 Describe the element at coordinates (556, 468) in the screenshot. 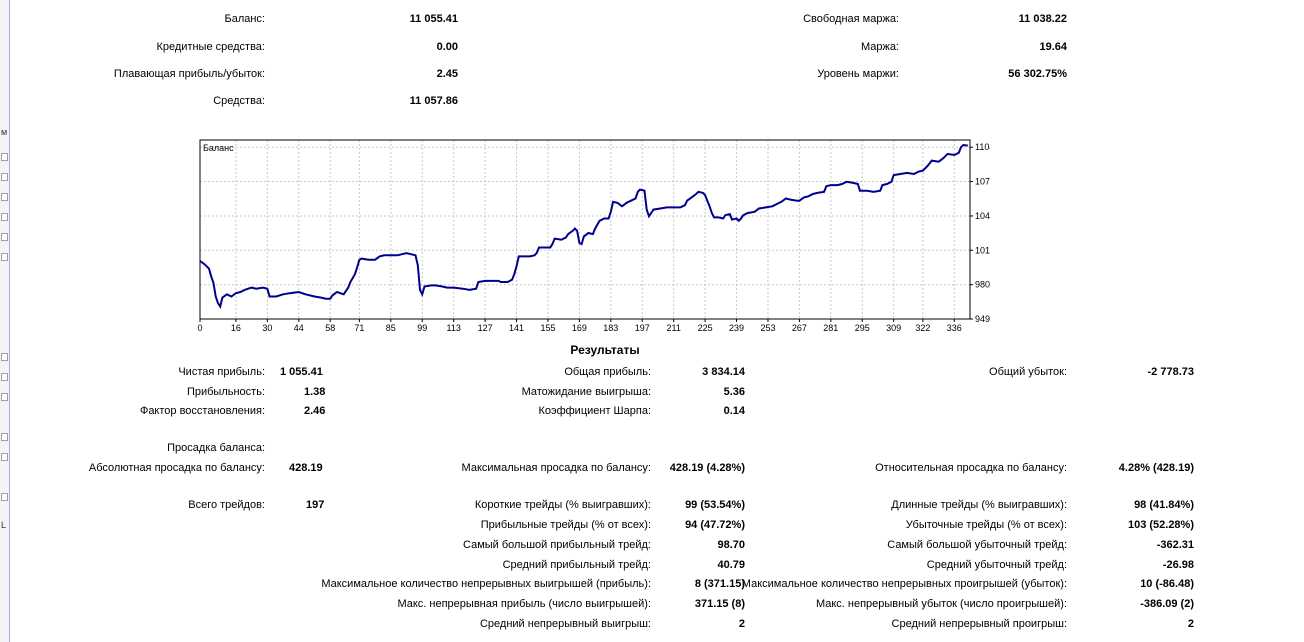

I see `max-drawdown-label: Максимальная просадка по балансу:` at that location.